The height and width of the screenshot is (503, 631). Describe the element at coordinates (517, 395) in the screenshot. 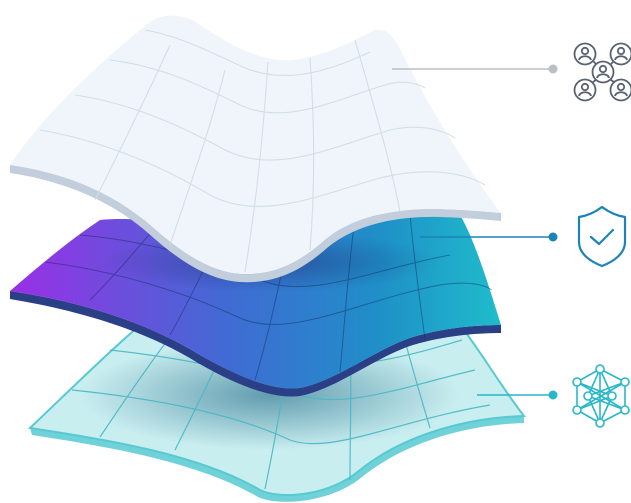

I see `bottom-connector` at that location.